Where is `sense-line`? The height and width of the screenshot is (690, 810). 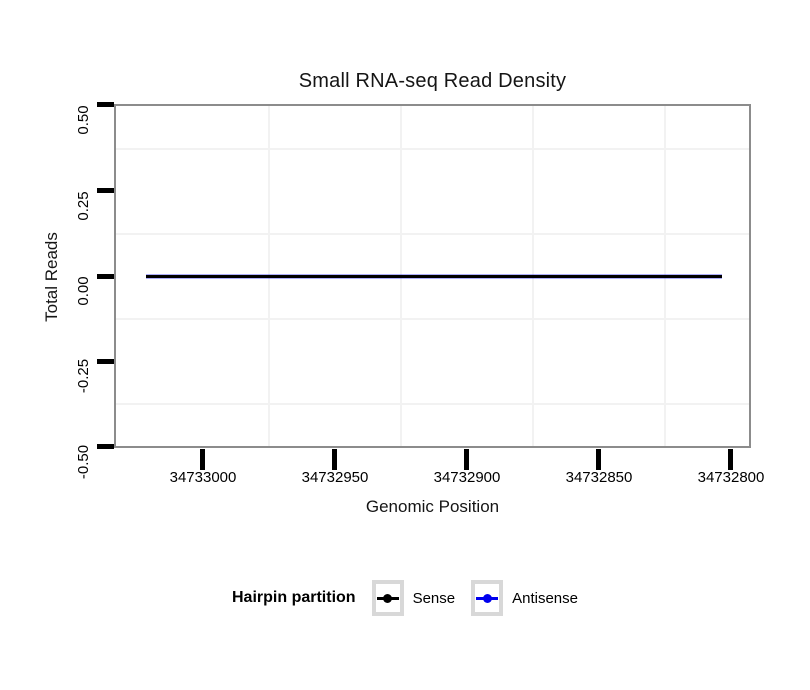
sense-line is located at coordinates (433, 276).